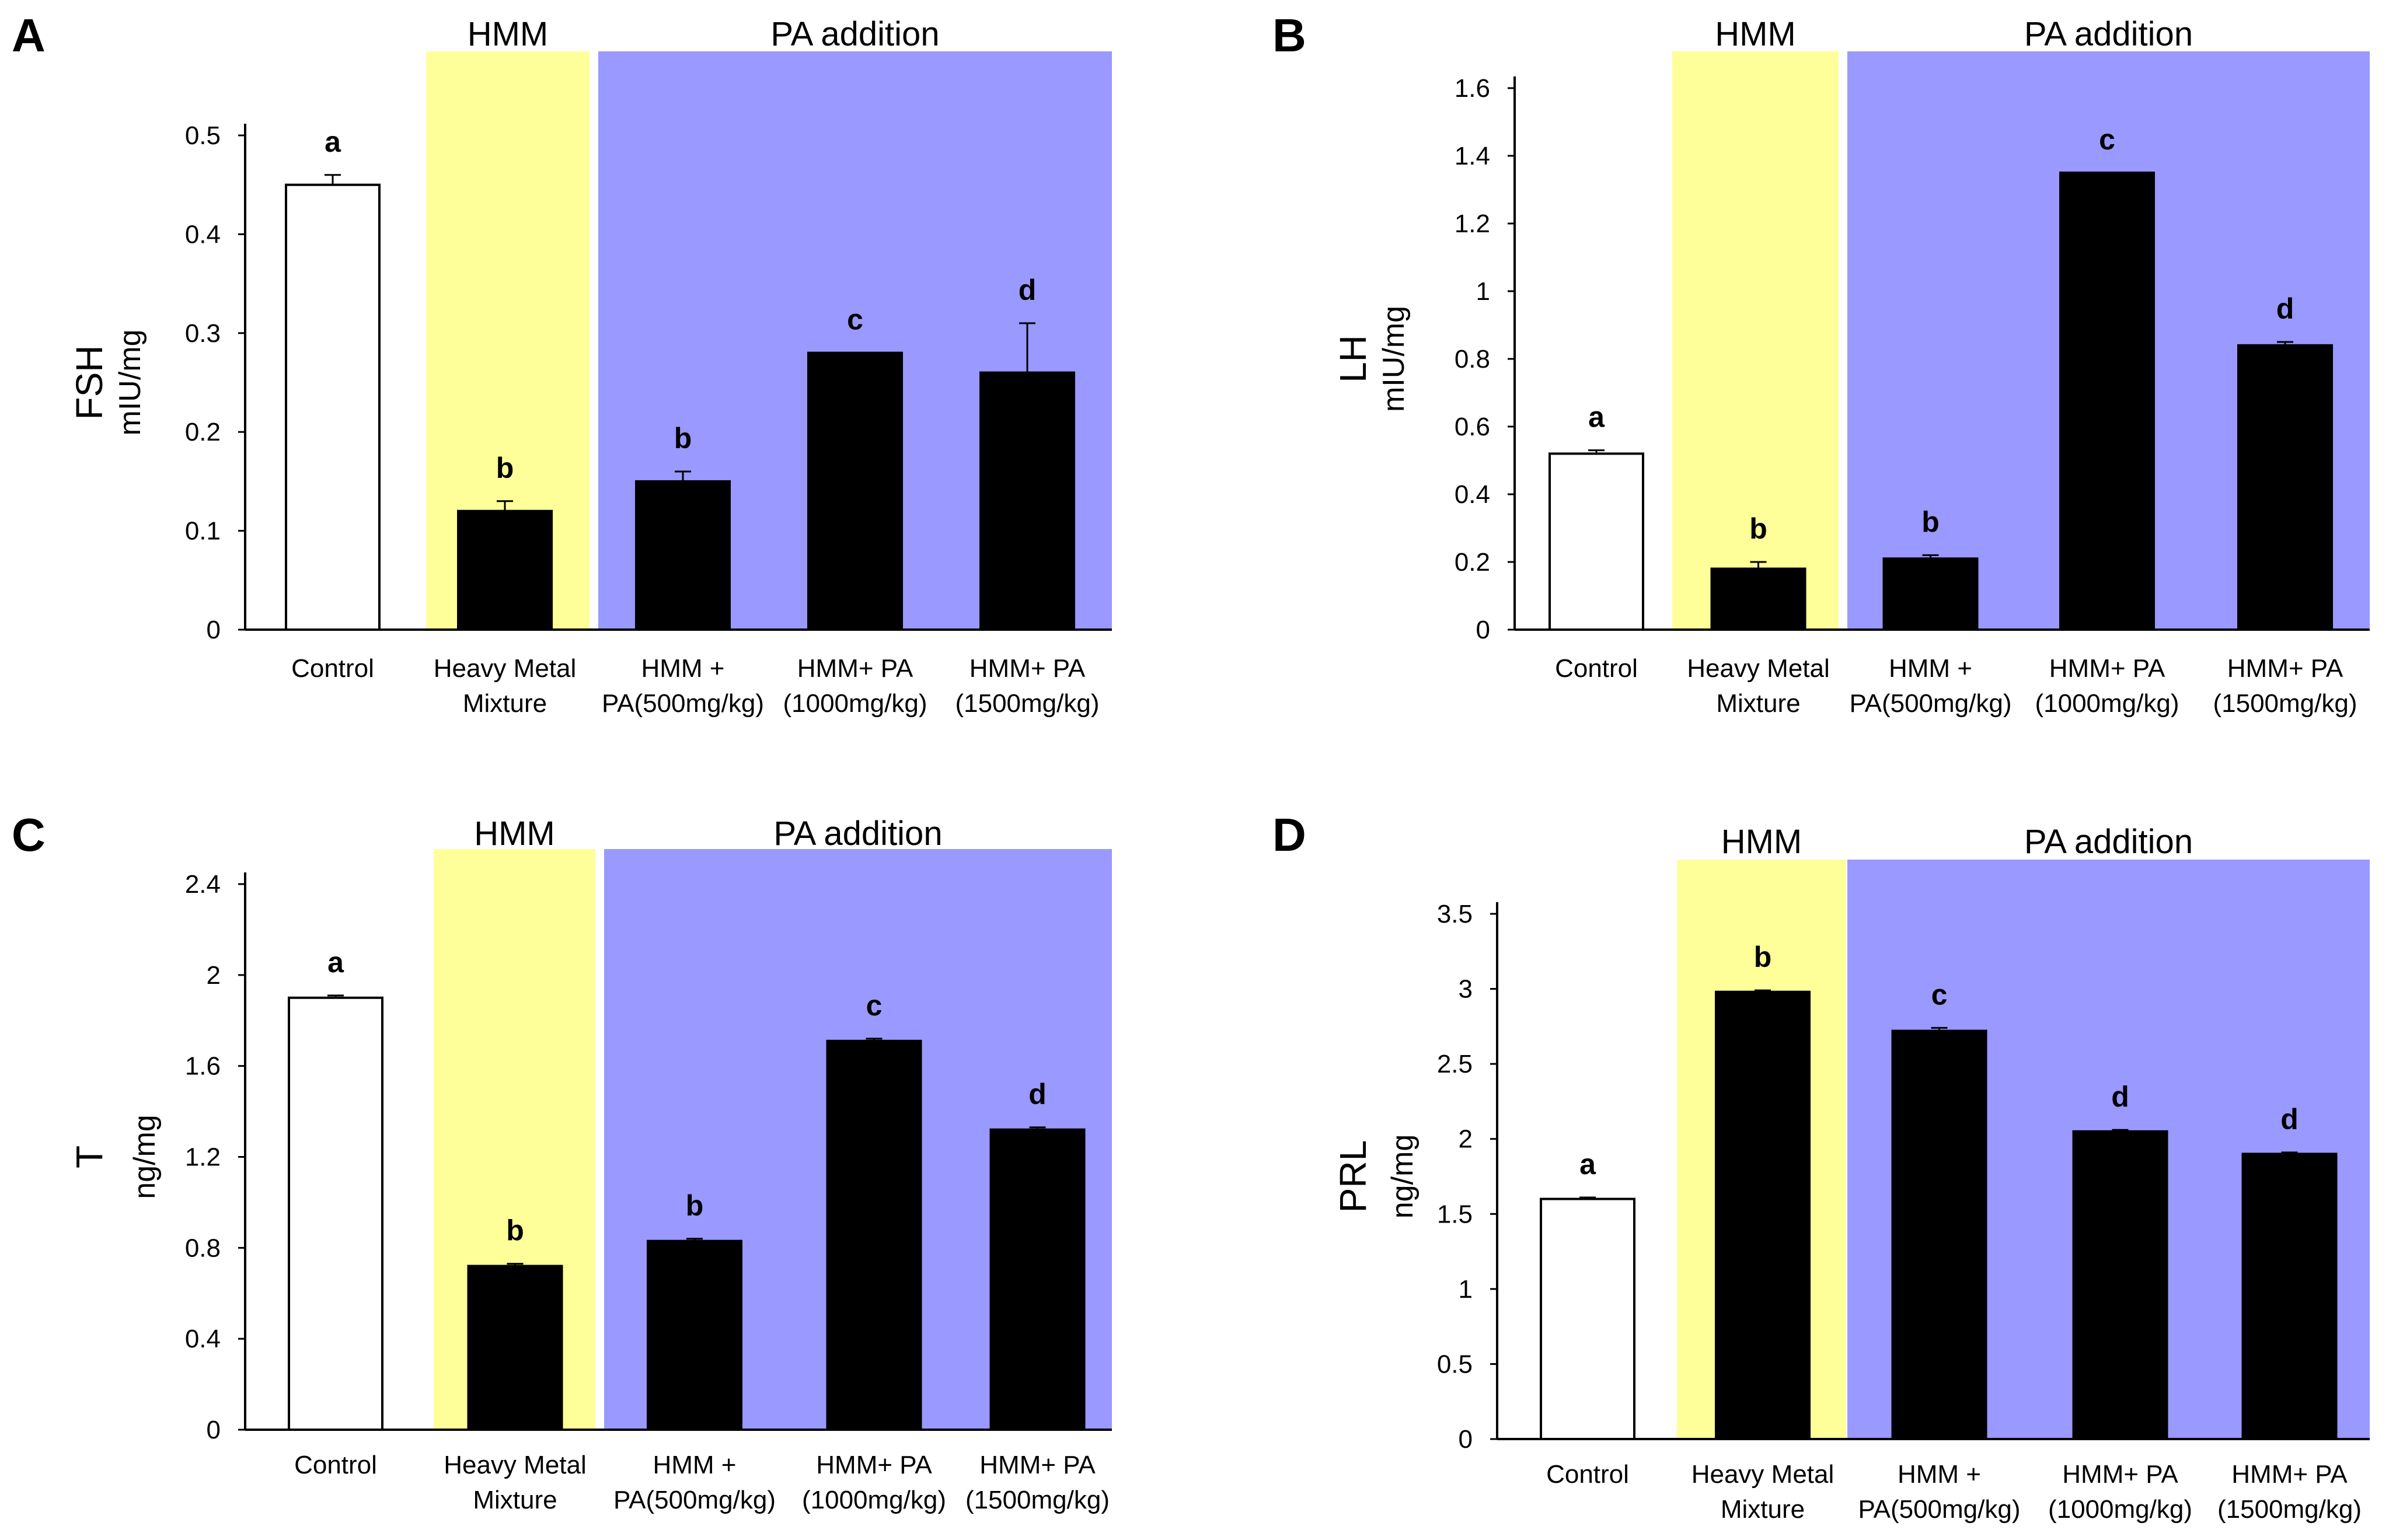 The height and width of the screenshot is (1540, 2389). I want to click on y-axis-unit: ng/mg, so click(1403, 1176).